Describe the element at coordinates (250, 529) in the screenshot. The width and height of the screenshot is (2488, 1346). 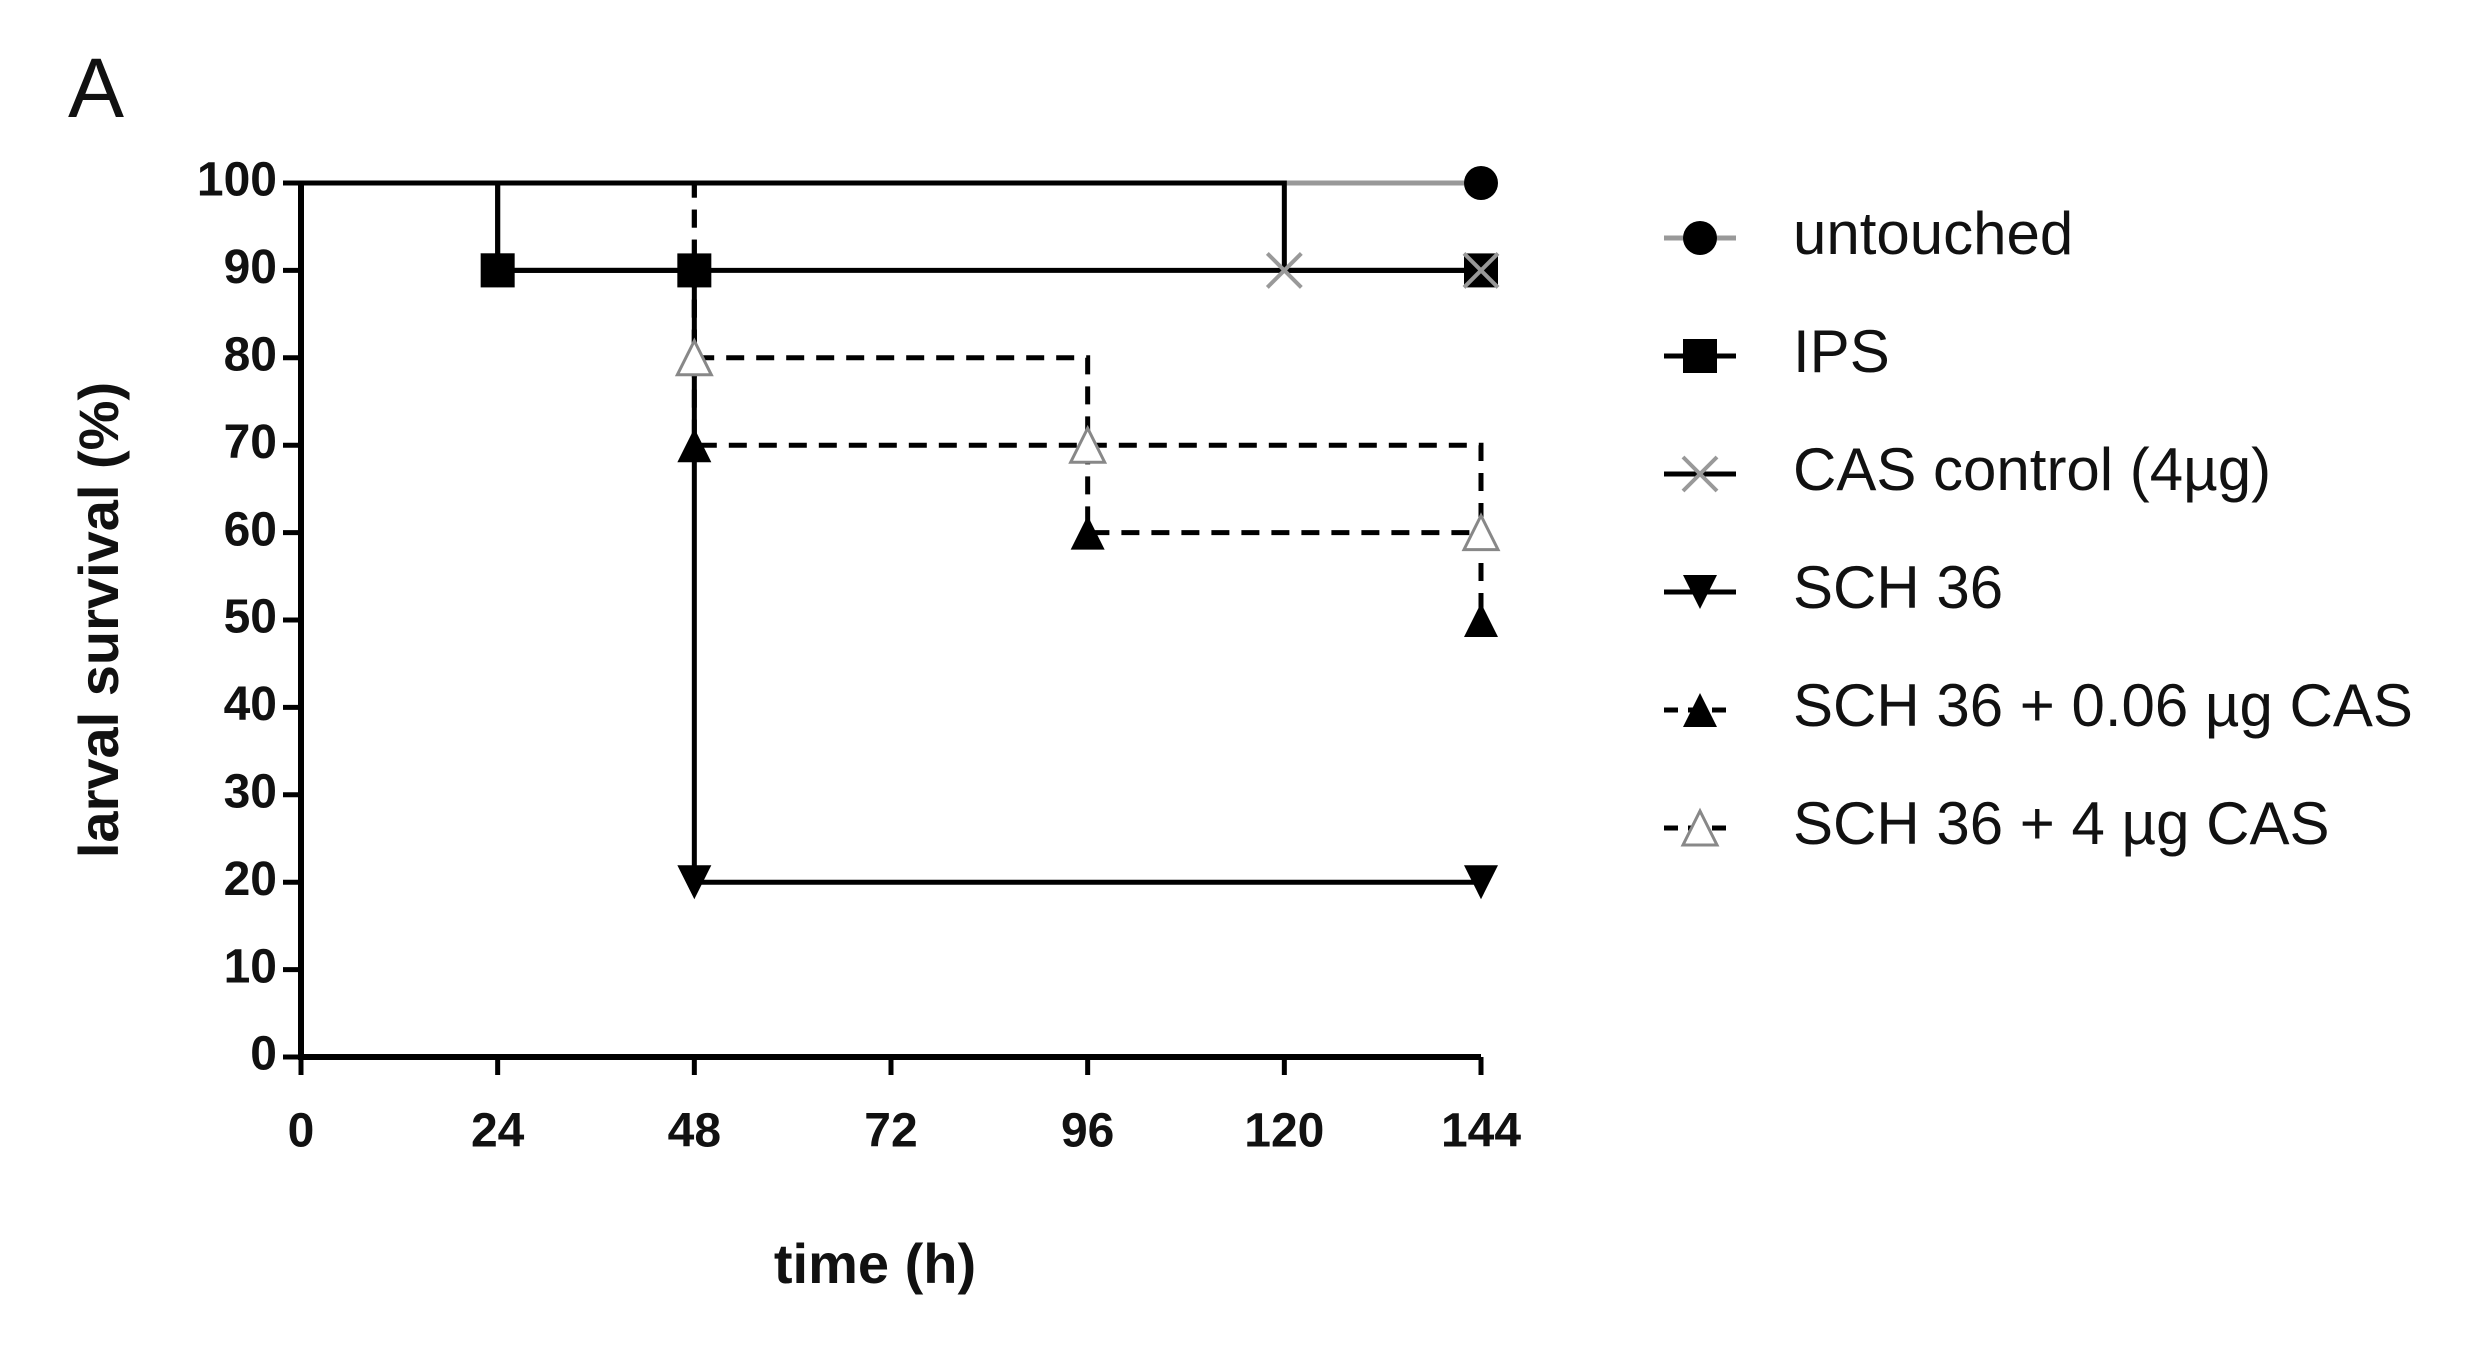
I see `y-tick-label: 60` at that location.